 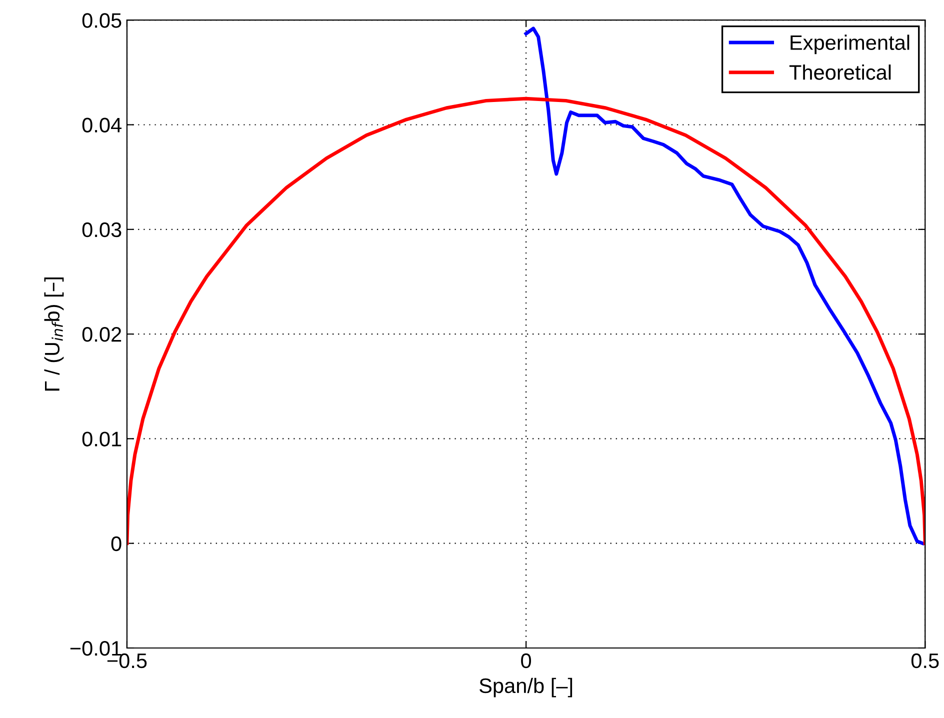 I want to click on x-axis-title: Span/b [–], so click(x=526, y=688).